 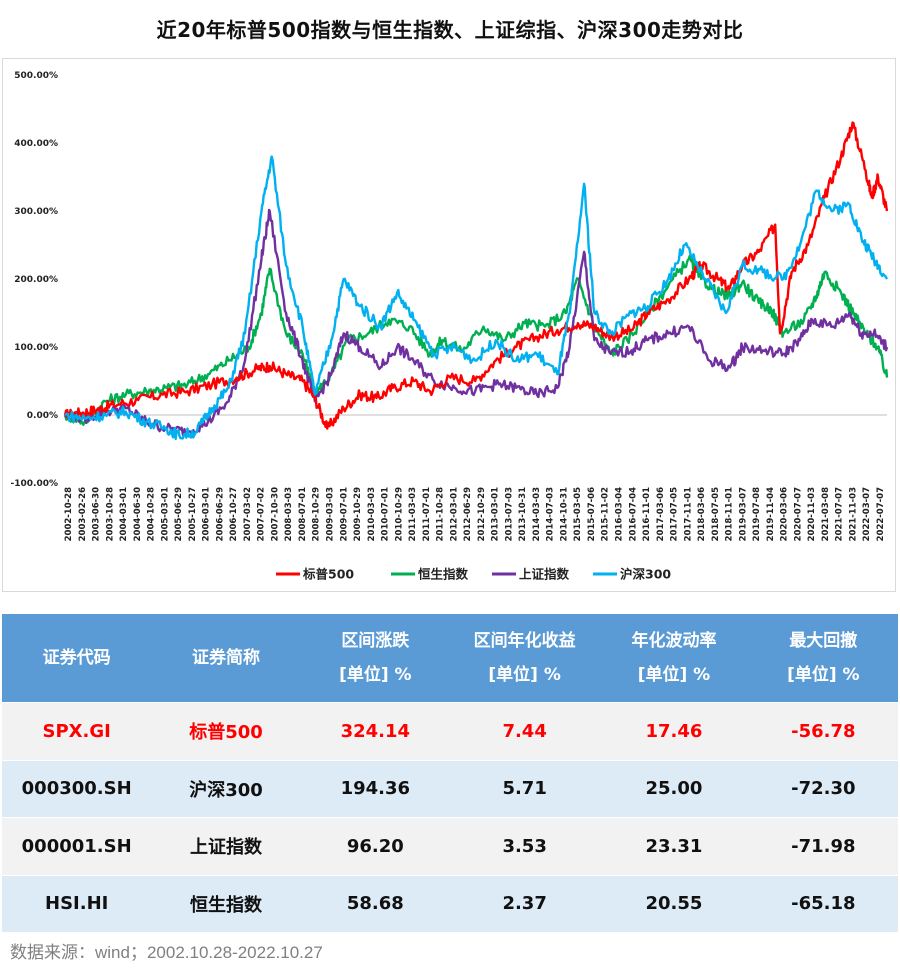 What do you see at coordinates (399, 514) in the screenshot?
I see `x-tick-label: 2010-10-29` at bounding box center [399, 514].